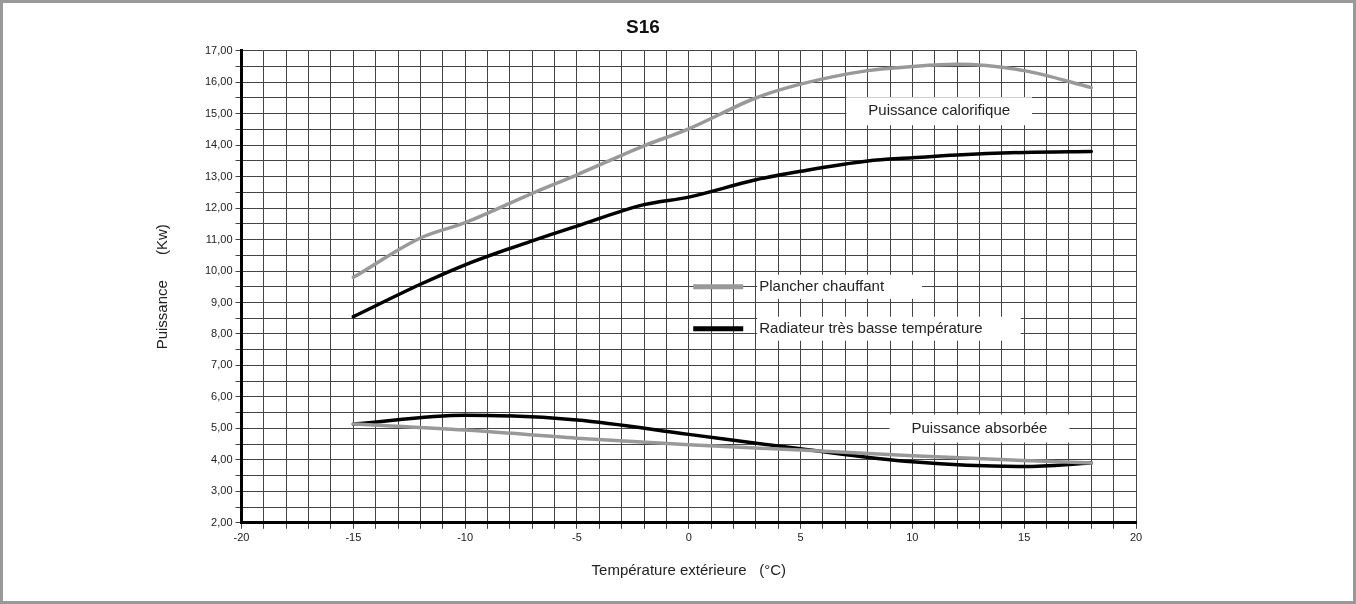 The width and height of the screenshot is (1356, 604). What do you see at coordinates (688, 570) in the screenshot?
I see `x-axis-title: Température extérieure (°C)` at bounding box center [688, 570].